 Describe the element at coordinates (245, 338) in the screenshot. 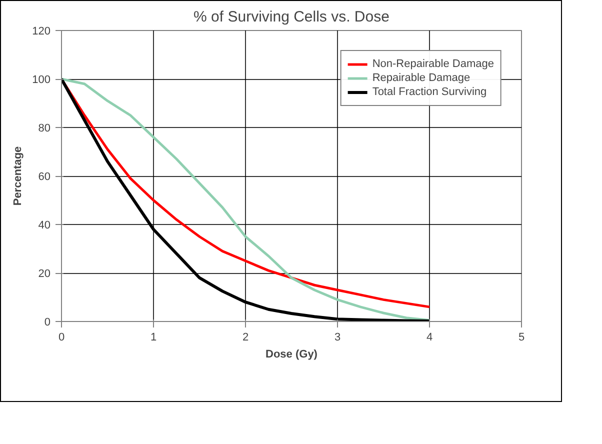

I see `x-tick-label: 2` at that location.